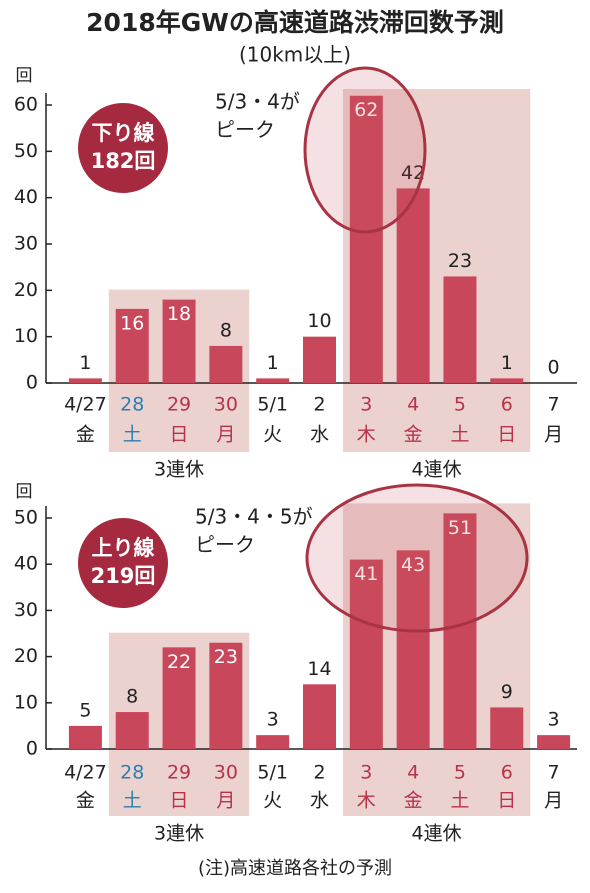 Image resolution: width=590 pixels, height=893 pixels. What do you see at coordinates (257, 102) in the screenshot?
I see `annotation: 5/3・4が` at bounding box center [257, 102].